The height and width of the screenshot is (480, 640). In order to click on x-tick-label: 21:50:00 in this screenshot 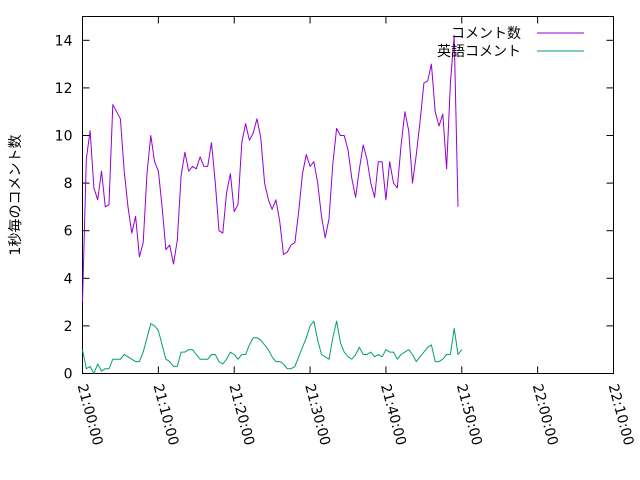, I will do `click(469, 414)`.